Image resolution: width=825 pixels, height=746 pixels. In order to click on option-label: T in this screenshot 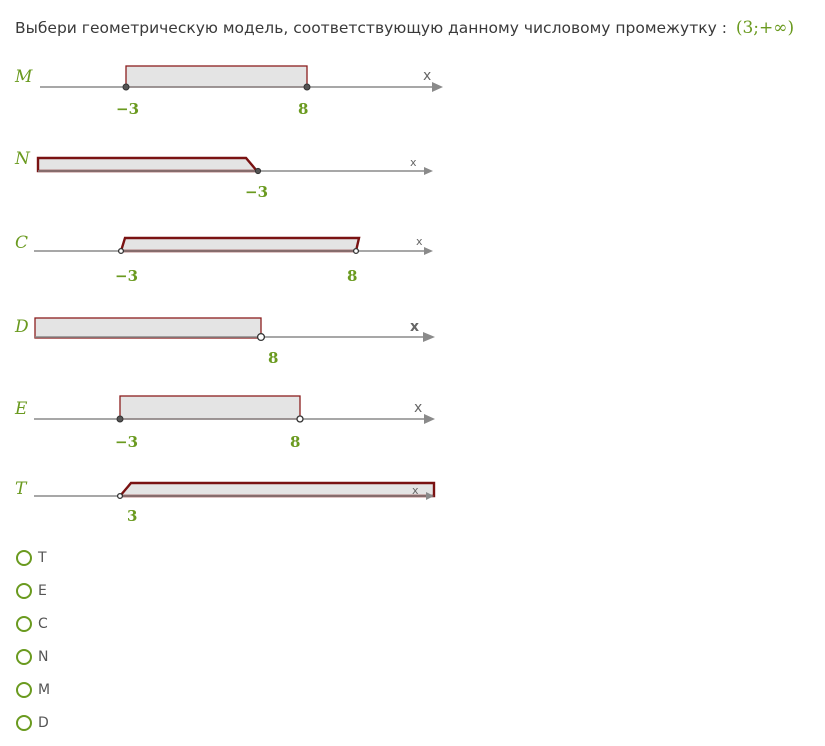, I will do `click(42, 557)`.